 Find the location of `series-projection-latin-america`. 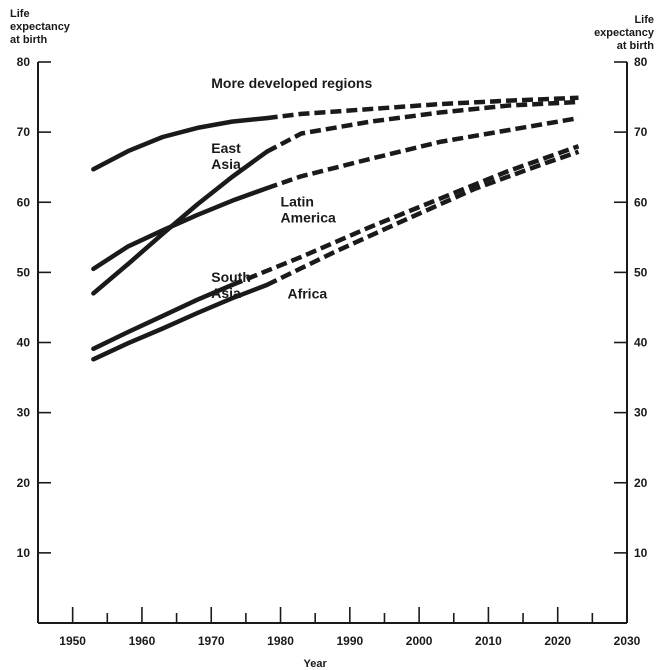

series-projection-latin-america is located at coordinates (422, 153).